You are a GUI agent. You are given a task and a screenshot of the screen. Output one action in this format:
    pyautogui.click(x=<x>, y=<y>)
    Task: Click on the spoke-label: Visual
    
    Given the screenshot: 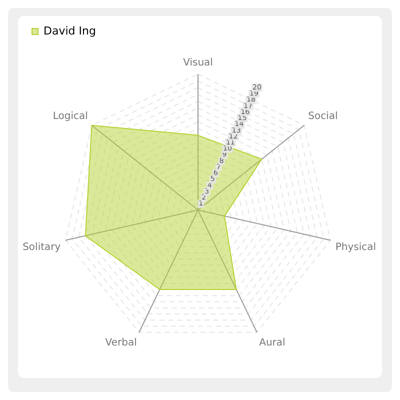 What is the action you would take?
    pyautogui.click(x=198, y=63)
    